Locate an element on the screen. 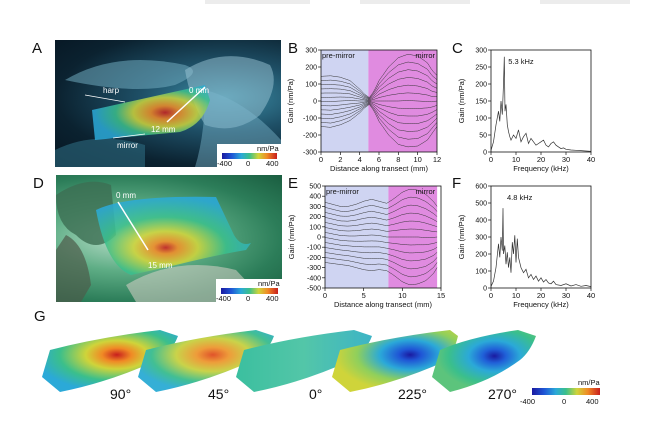  y-tick-label: -200 is located at coordinates (314, 258).